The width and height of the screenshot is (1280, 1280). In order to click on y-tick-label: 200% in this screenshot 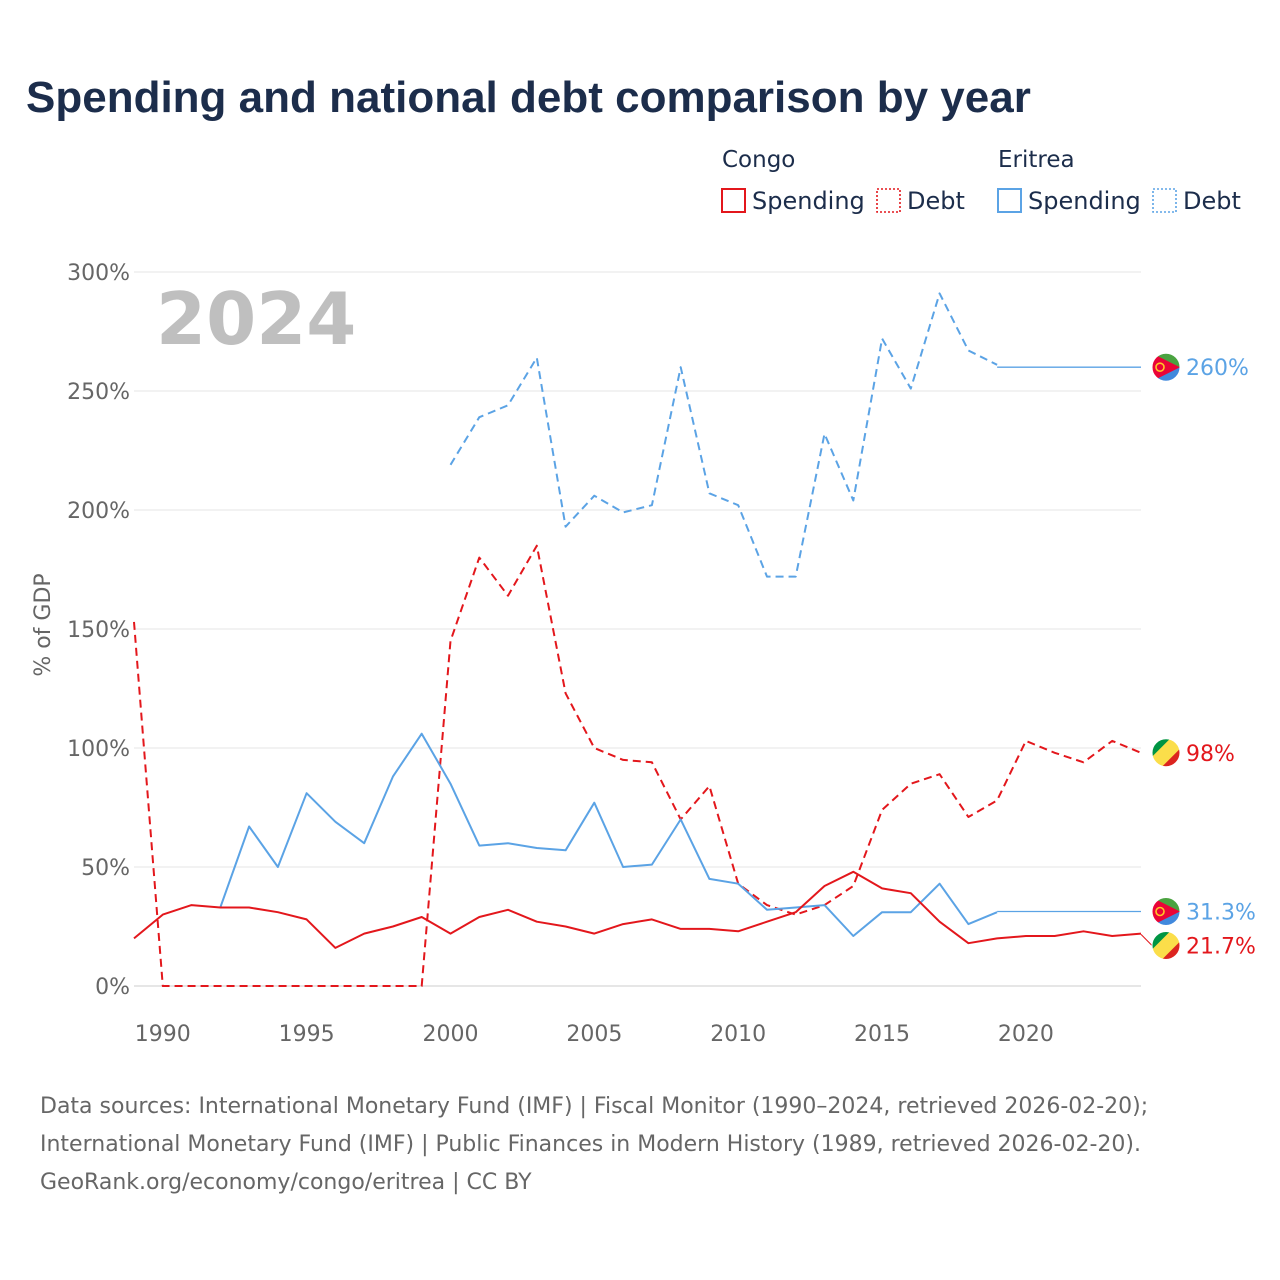, I will do `click(98, 511)`.